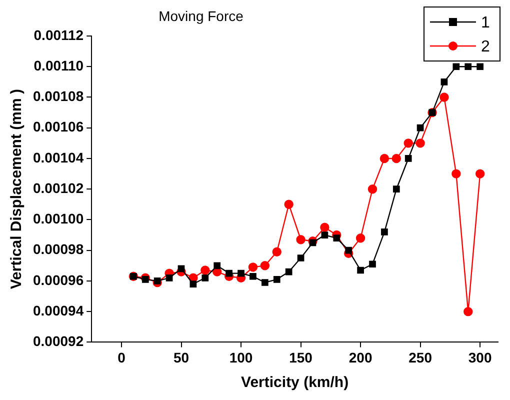 This screenshot has width=510, height=400. Describe the element at coordinates (58, 96) in the screenshot. I see `y-tick-label: 0.00108` at that location.